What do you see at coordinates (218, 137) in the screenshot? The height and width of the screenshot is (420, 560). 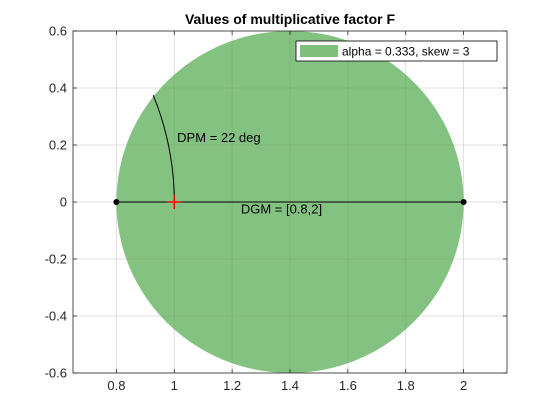 I see `annotation-label: DPM = 22 deg` at bounding box center [218, 137].